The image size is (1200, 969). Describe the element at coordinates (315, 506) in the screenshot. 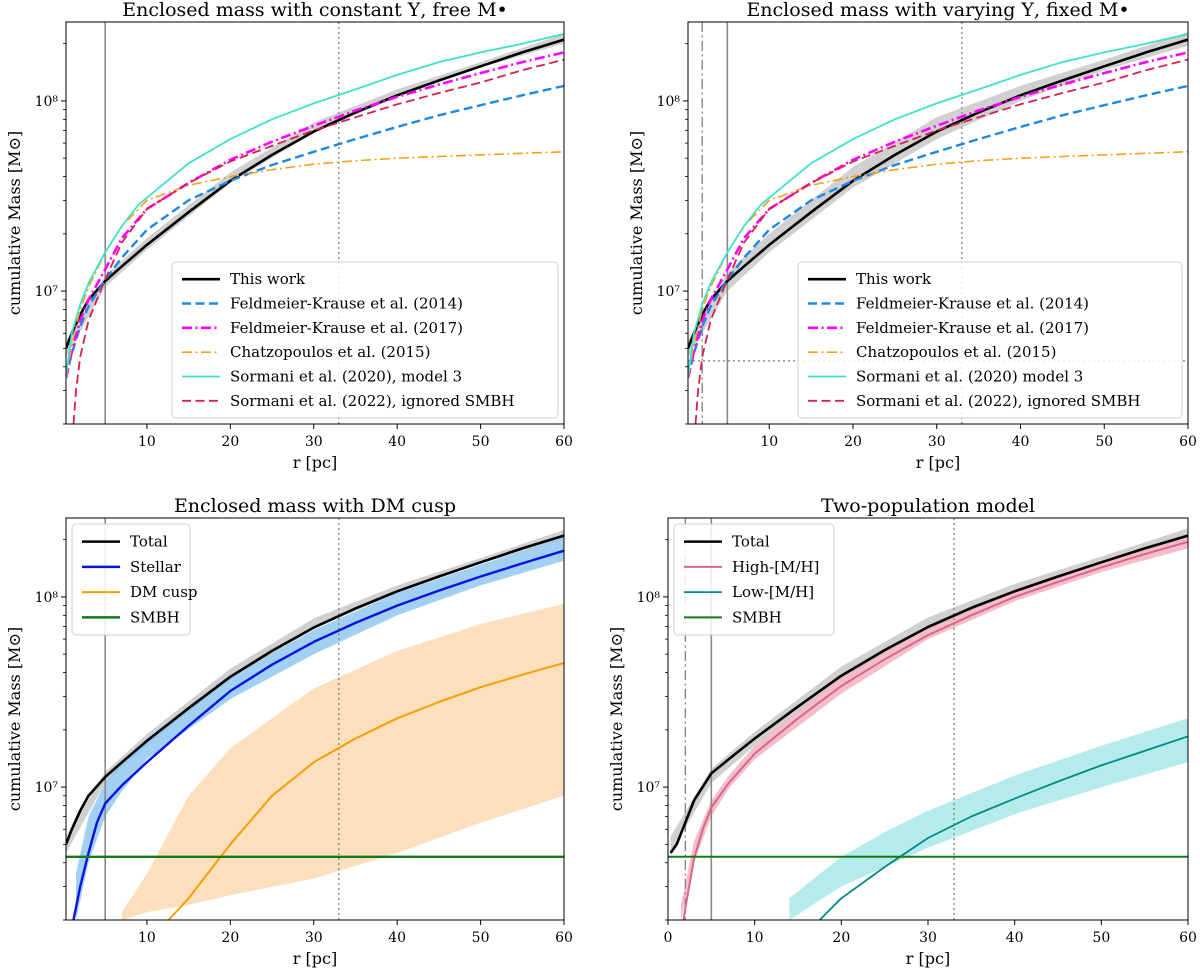

I see `chart-title: Enclosed mass with DM cusp` at that location.